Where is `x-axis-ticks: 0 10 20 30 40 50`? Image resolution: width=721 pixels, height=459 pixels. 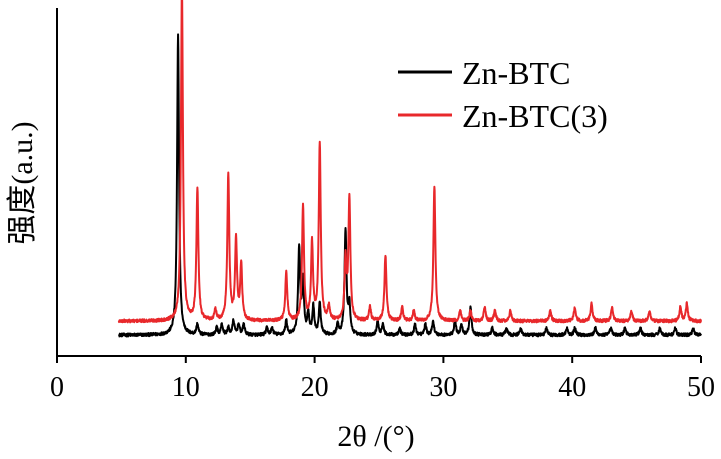
x-axis-ticks: 0 10 20 30 40 50 is located at coordinates (382, 379).